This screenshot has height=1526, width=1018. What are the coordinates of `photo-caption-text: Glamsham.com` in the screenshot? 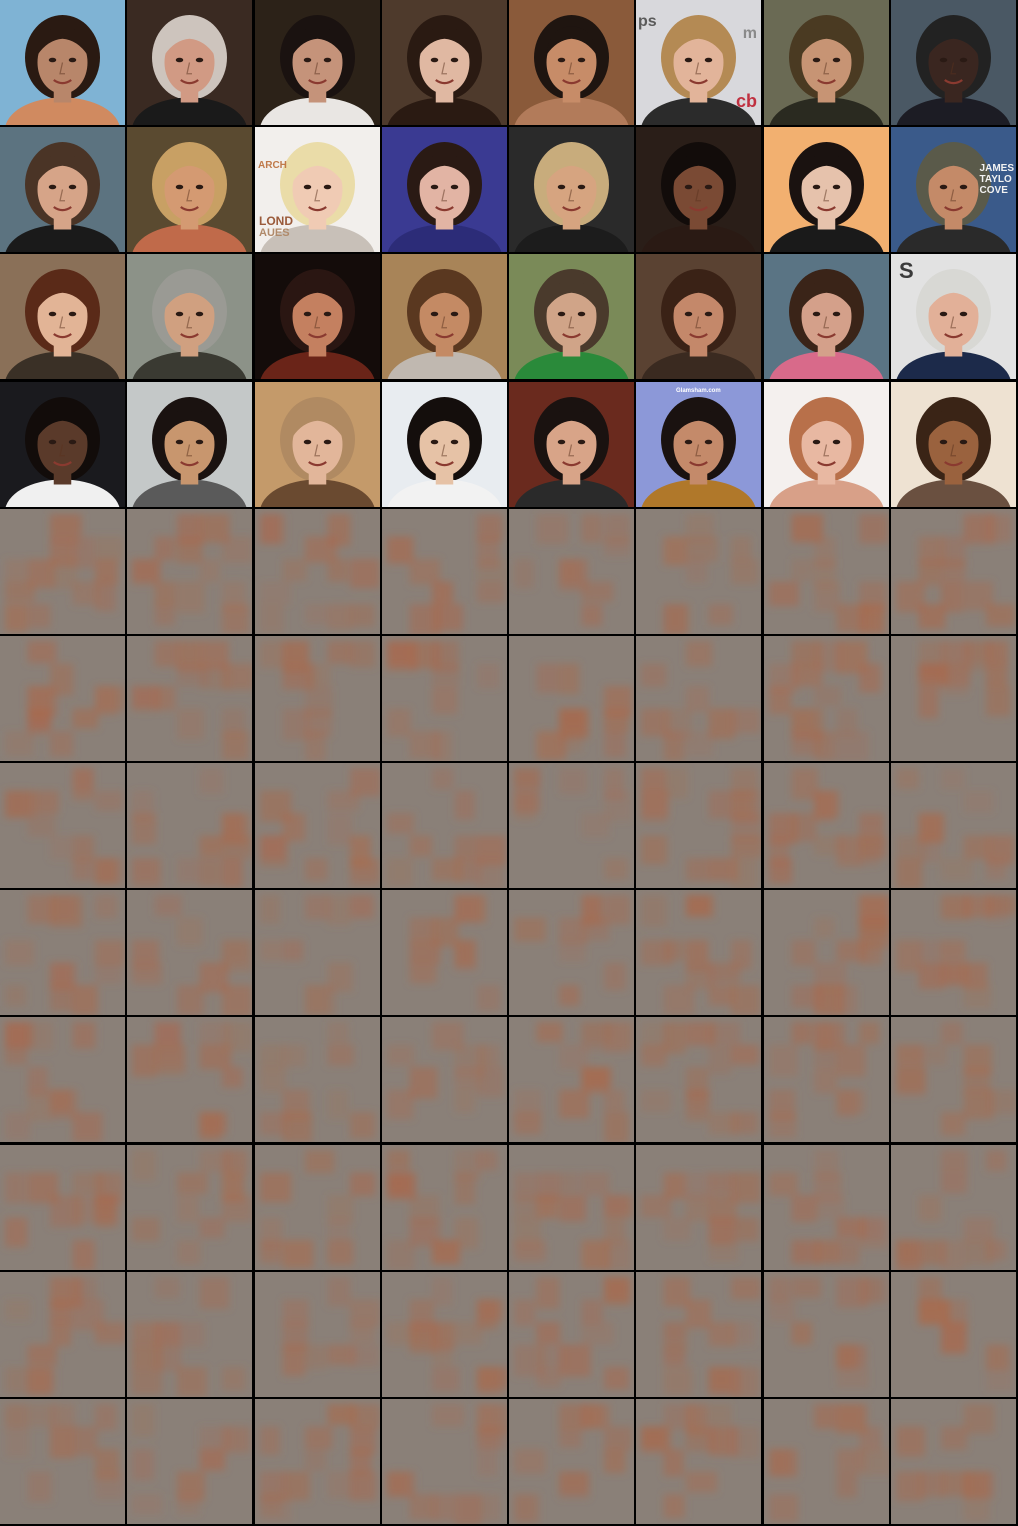 It's located at (698, 391).